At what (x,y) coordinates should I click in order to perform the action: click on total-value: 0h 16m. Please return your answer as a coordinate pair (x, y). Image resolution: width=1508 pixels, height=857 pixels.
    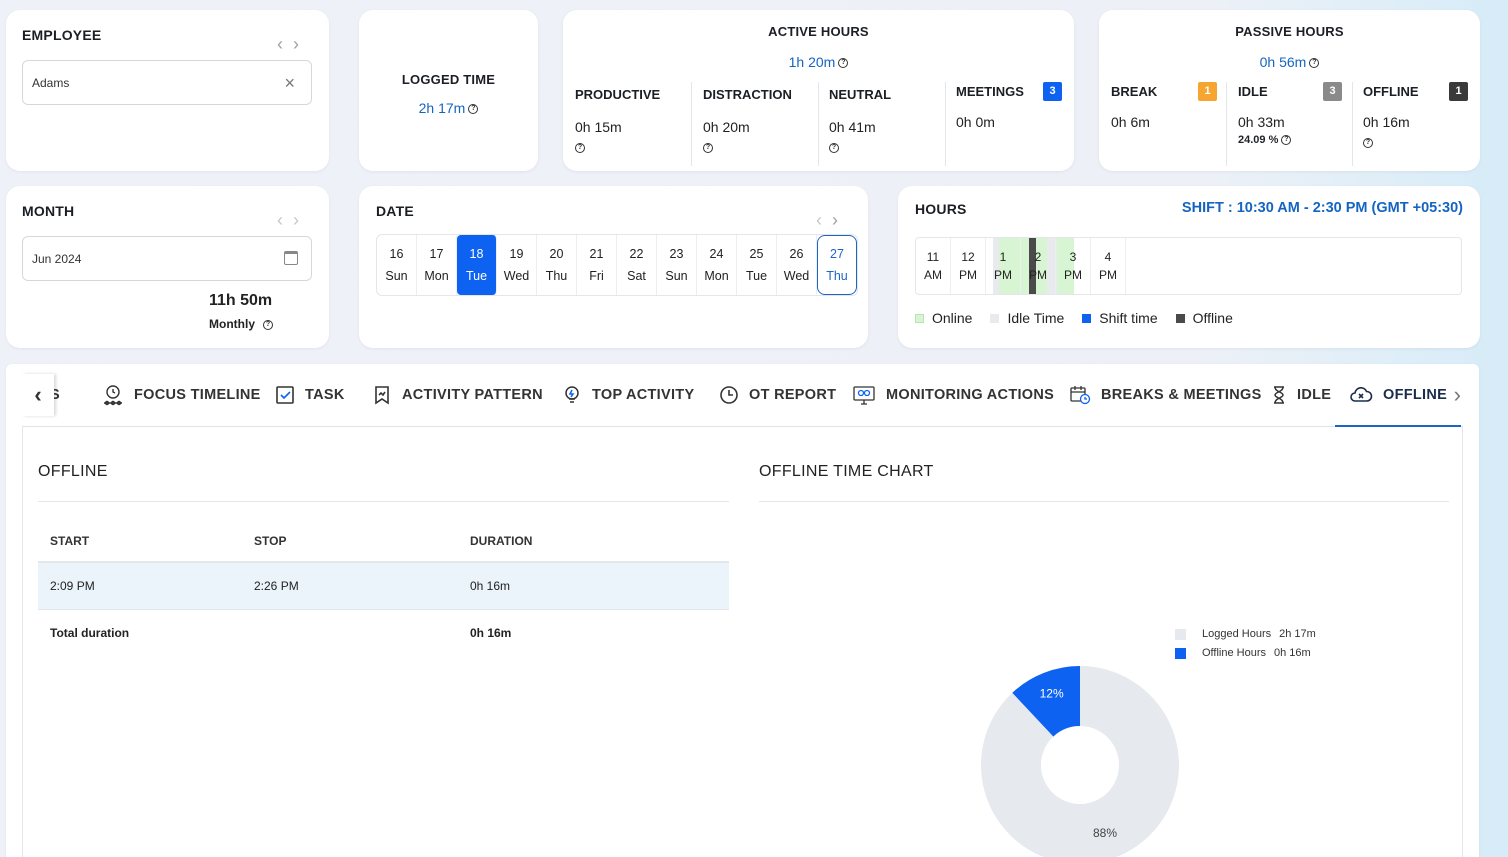
    Looking at the image, I should click on (491, 633).